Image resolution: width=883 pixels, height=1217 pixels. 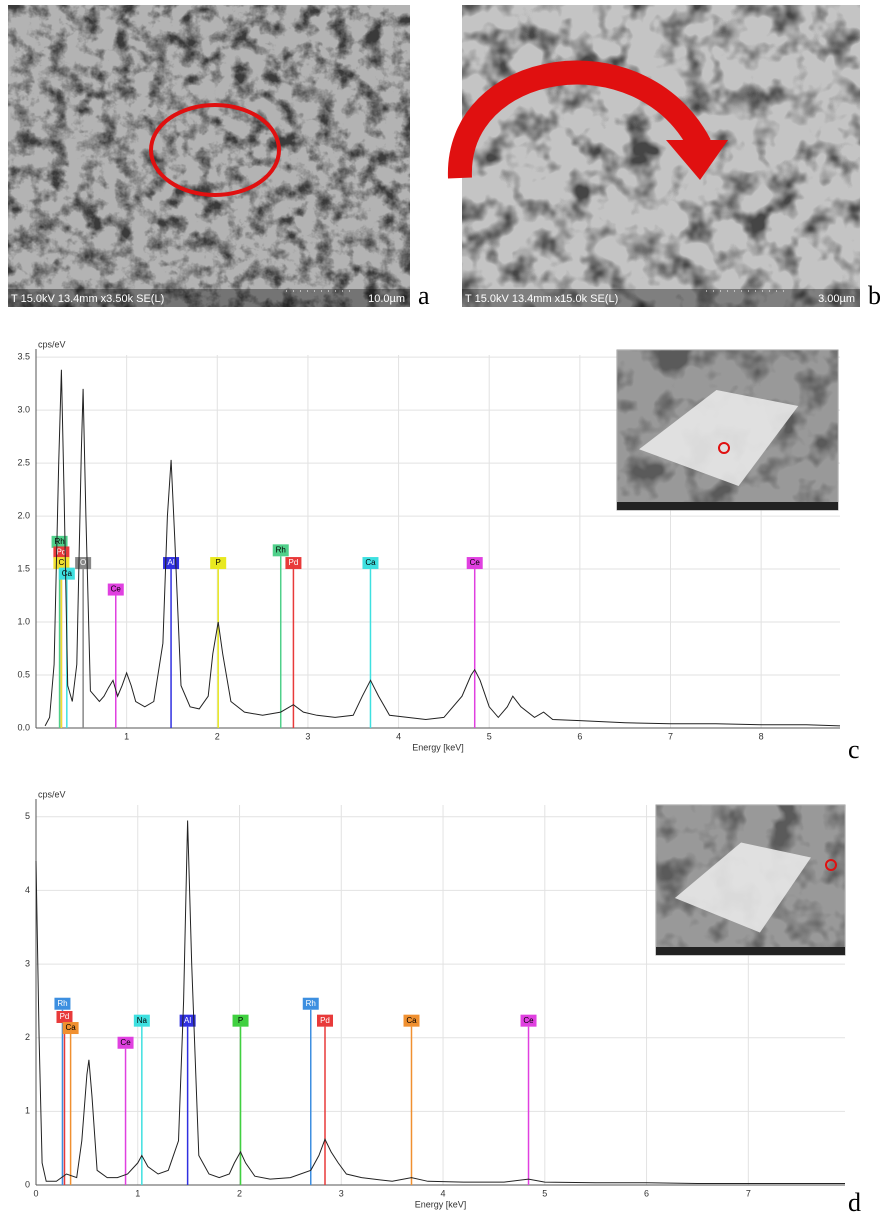 What do you see at coordinates (27, 1111) in the screenshot?
I see `y-tick-label: 1` at bounding box center [27, 1111].